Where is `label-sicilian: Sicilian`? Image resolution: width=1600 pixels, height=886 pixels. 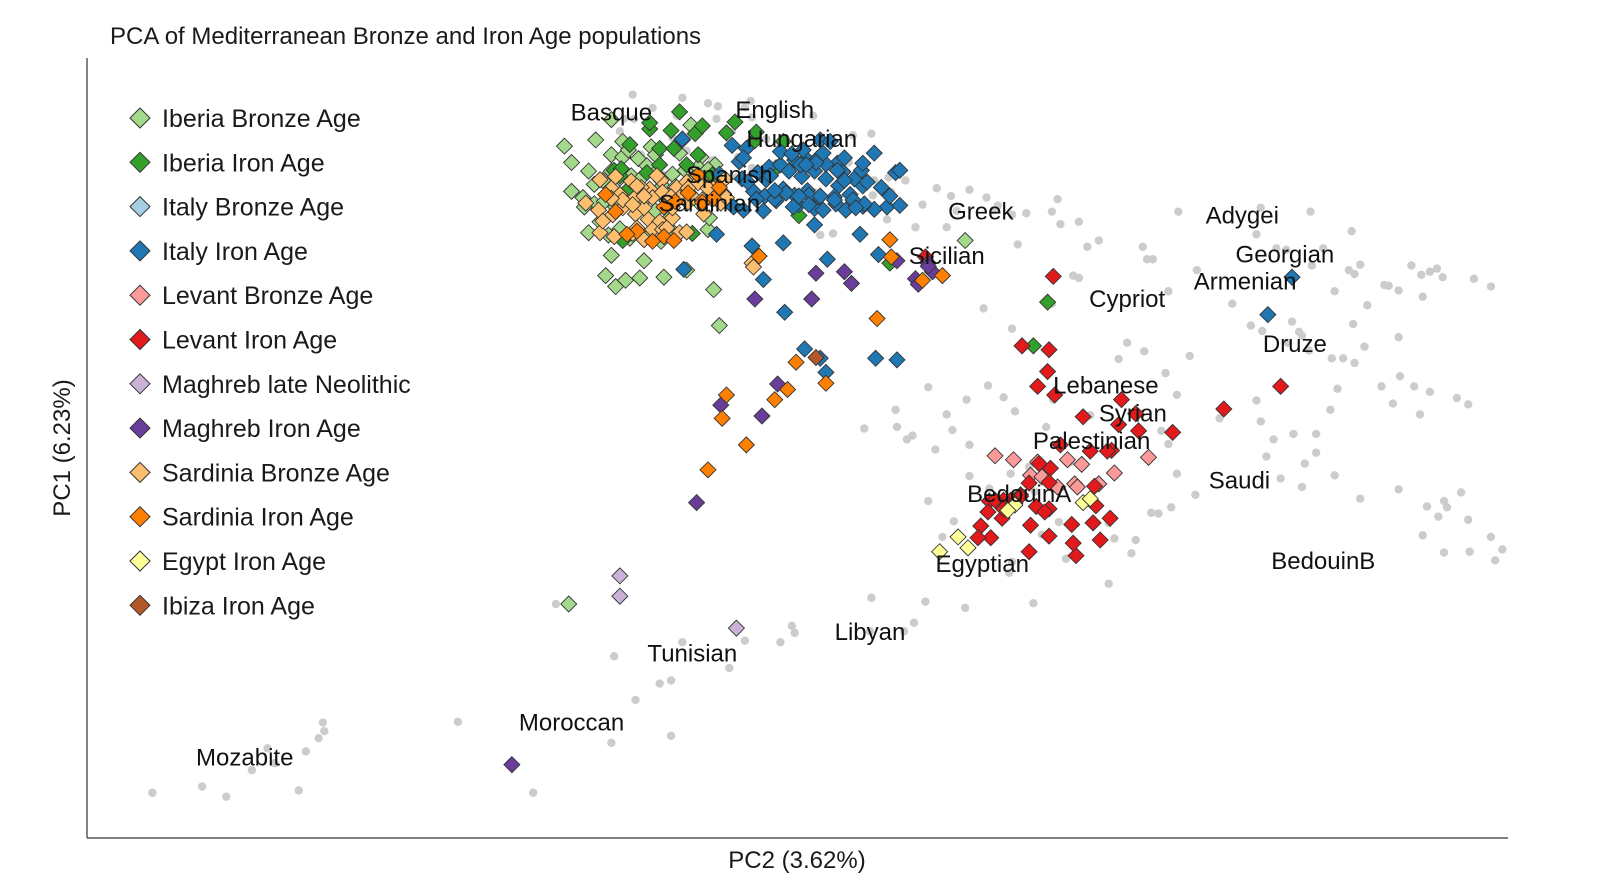
label-sicilian: Sicilian is located at coordinates (947, 256).